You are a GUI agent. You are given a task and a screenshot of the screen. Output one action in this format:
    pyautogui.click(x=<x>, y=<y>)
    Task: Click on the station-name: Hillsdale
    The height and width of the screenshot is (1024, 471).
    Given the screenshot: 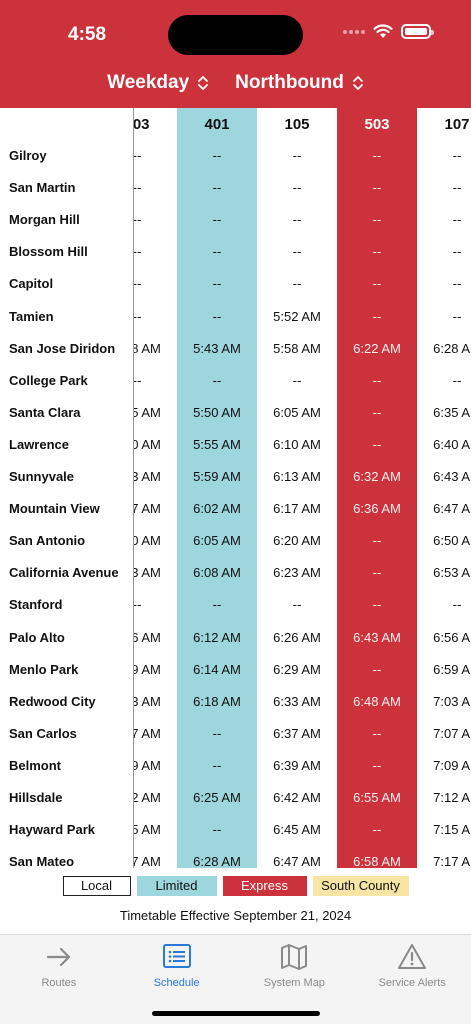 What is the action you would take?
    pyautogui.click(x=36, y=797)
    